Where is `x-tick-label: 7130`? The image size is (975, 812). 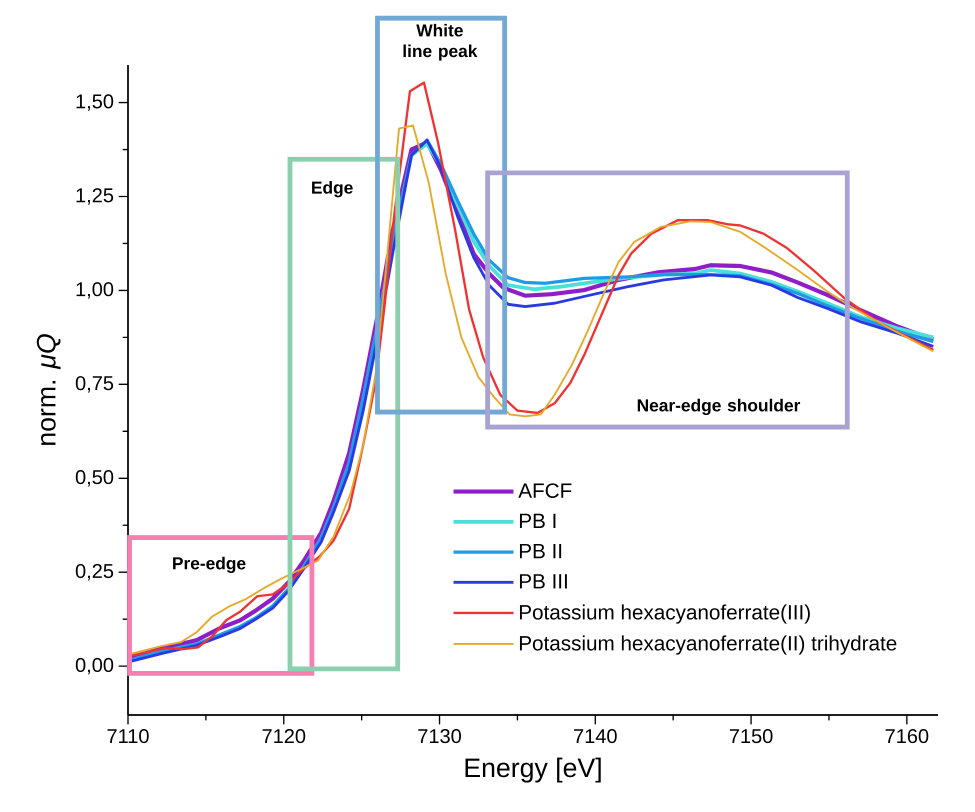
x-tick-label: 7130 is located at coordinates (439, 736).